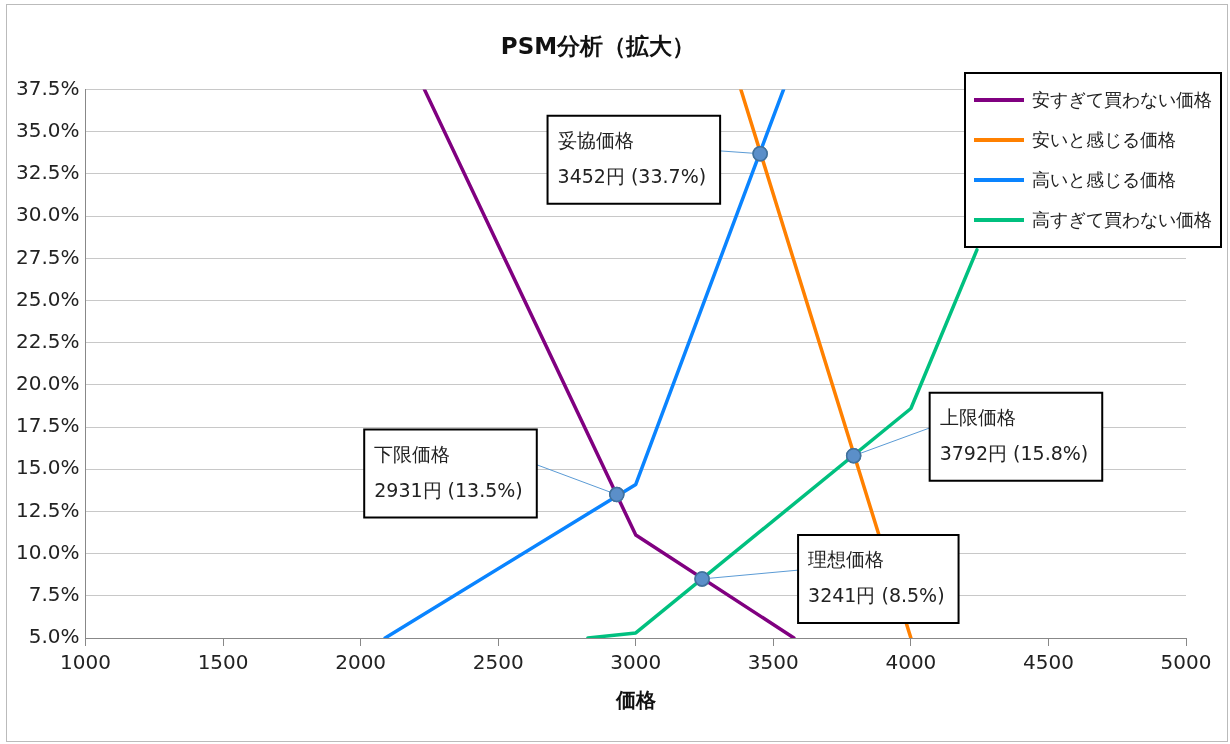 The image size is (1230, 744). What do you see at coordinates (47, 467) in the screenshot?
I see `y-tick-label: 15.0%` at bounding box center [47, 467].